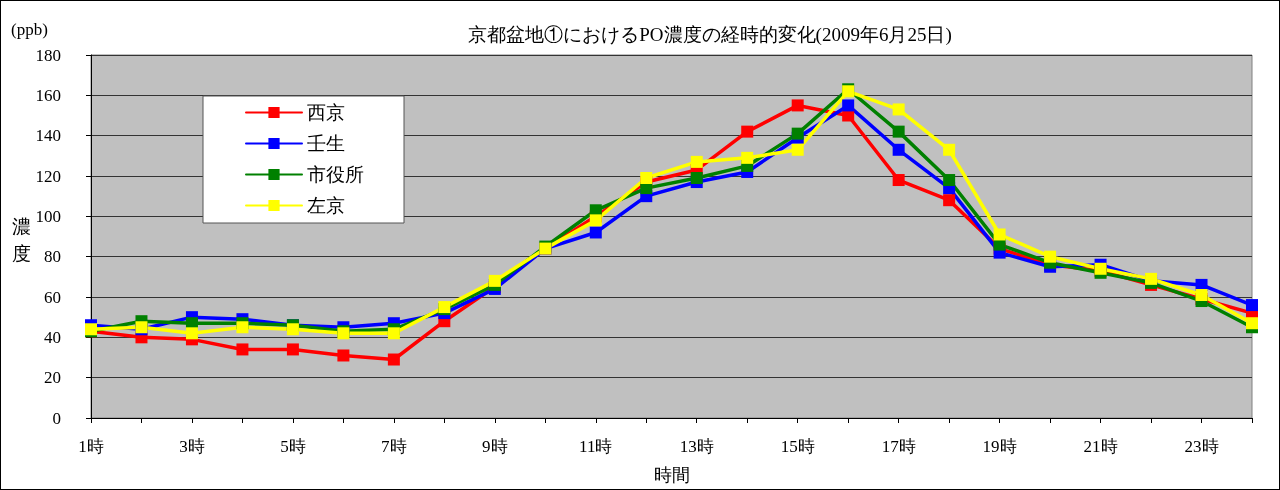 Image resolution: width=1280 pixels, height=490 pixels. Describe the element at coordinates (1201, 446) in the screenshot. I see `x-tick-label: 23時` at that location.